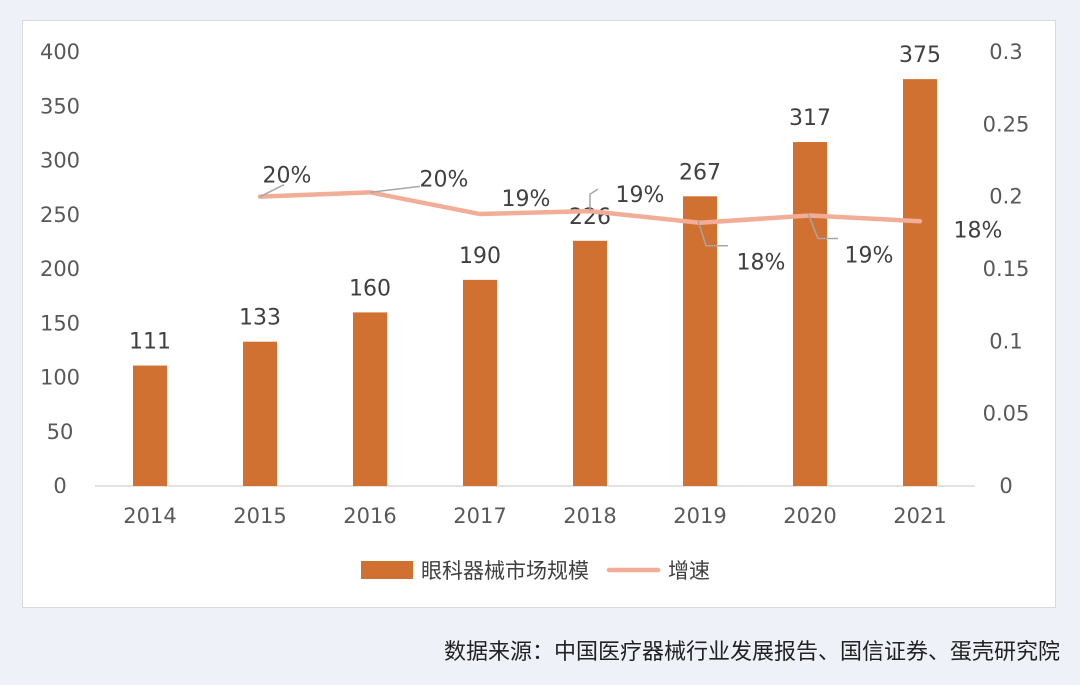 This screenshot has width=1080, height=685. Describe the element at coordinates (689, 571) in the screenshot. I see `legend-label-growth: 增速` at that location.